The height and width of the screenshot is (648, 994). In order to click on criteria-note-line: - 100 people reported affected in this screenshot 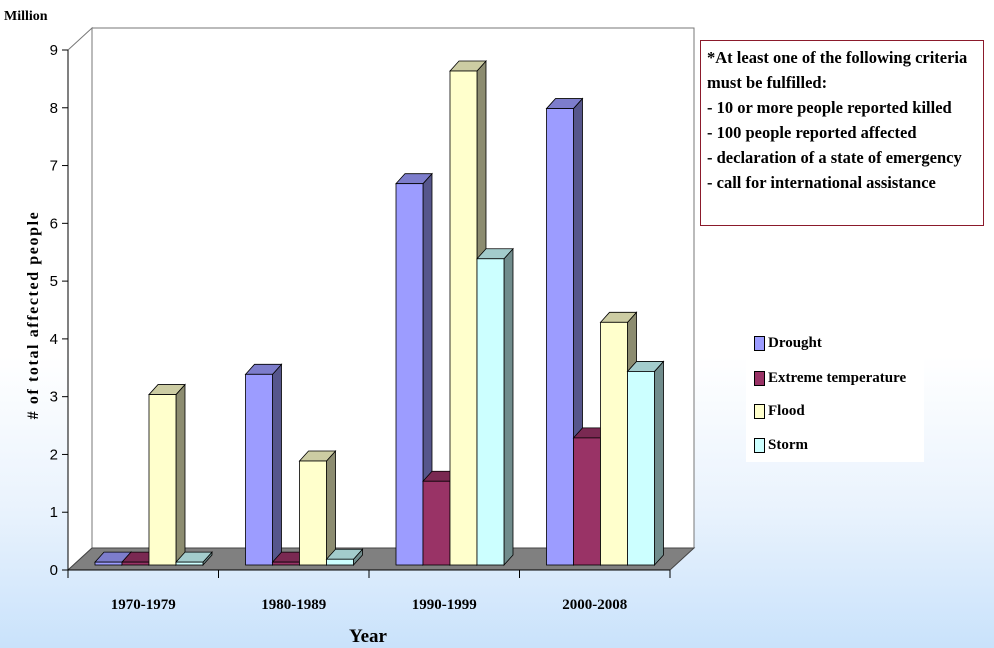, I will do `click(812, 132)`.